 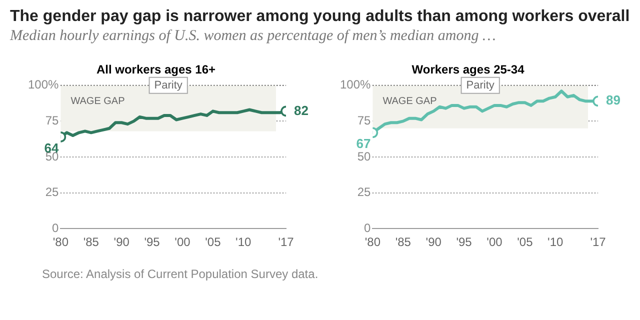 What do you see at coordinates (181, 274) in the screenshot?
I see `source-note: Source: Analysis of Current Population Survey data.` at bounding box center [181, 274].